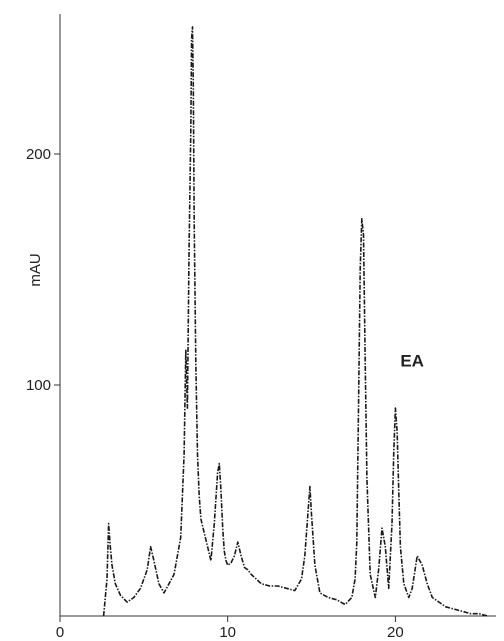 This screenshot has height=641, width=504. What do you see at coordinates (395, 632) in the screenshot?
I see `x-tick-label: 20` at bounding box center [395, 632].